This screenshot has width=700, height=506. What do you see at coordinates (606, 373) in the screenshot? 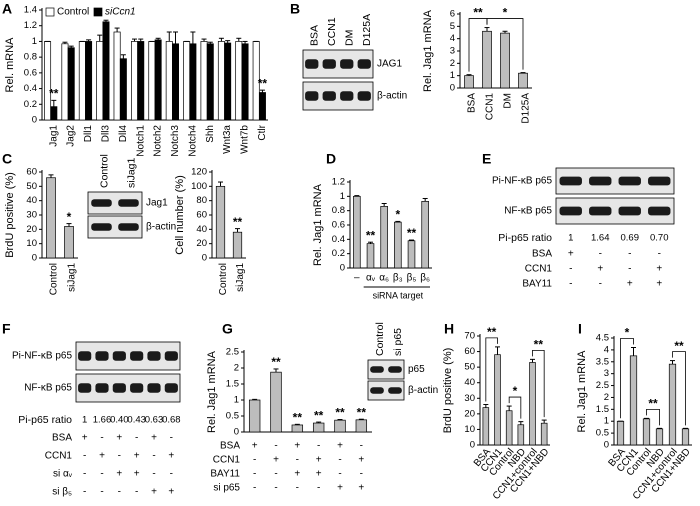
I see `y-tick-label: 3` at bounding box center [606, 373].